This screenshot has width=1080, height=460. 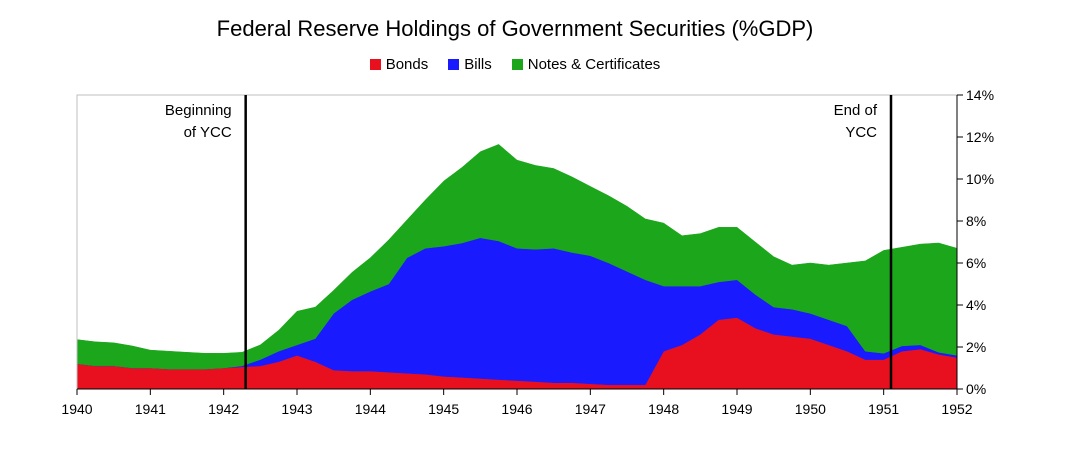 What do you see at coordinates (976, 305) in the screenshot?
I see `y-tick-label-4: 4%` at bounding box center [976, 305].